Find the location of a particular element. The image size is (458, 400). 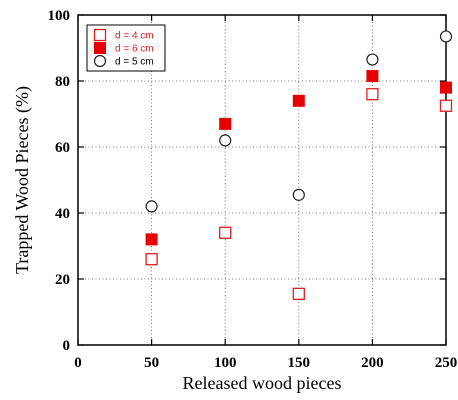

y-tick-label: 100 is located at coordinates (59, 16).